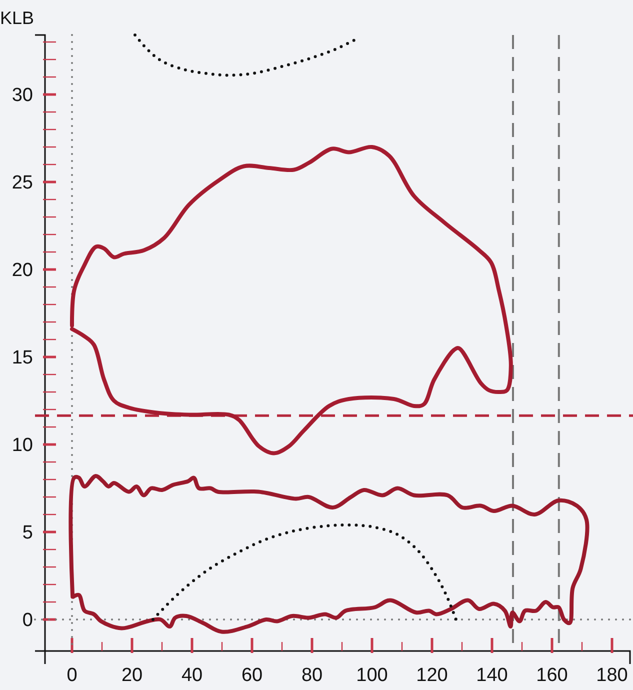 The height and width of the screenshot is (690, 633). What do you see at coordinates (132, 675) in the screenshot?
I see `x-tick-label: 20` at bounding box center [132, 675].